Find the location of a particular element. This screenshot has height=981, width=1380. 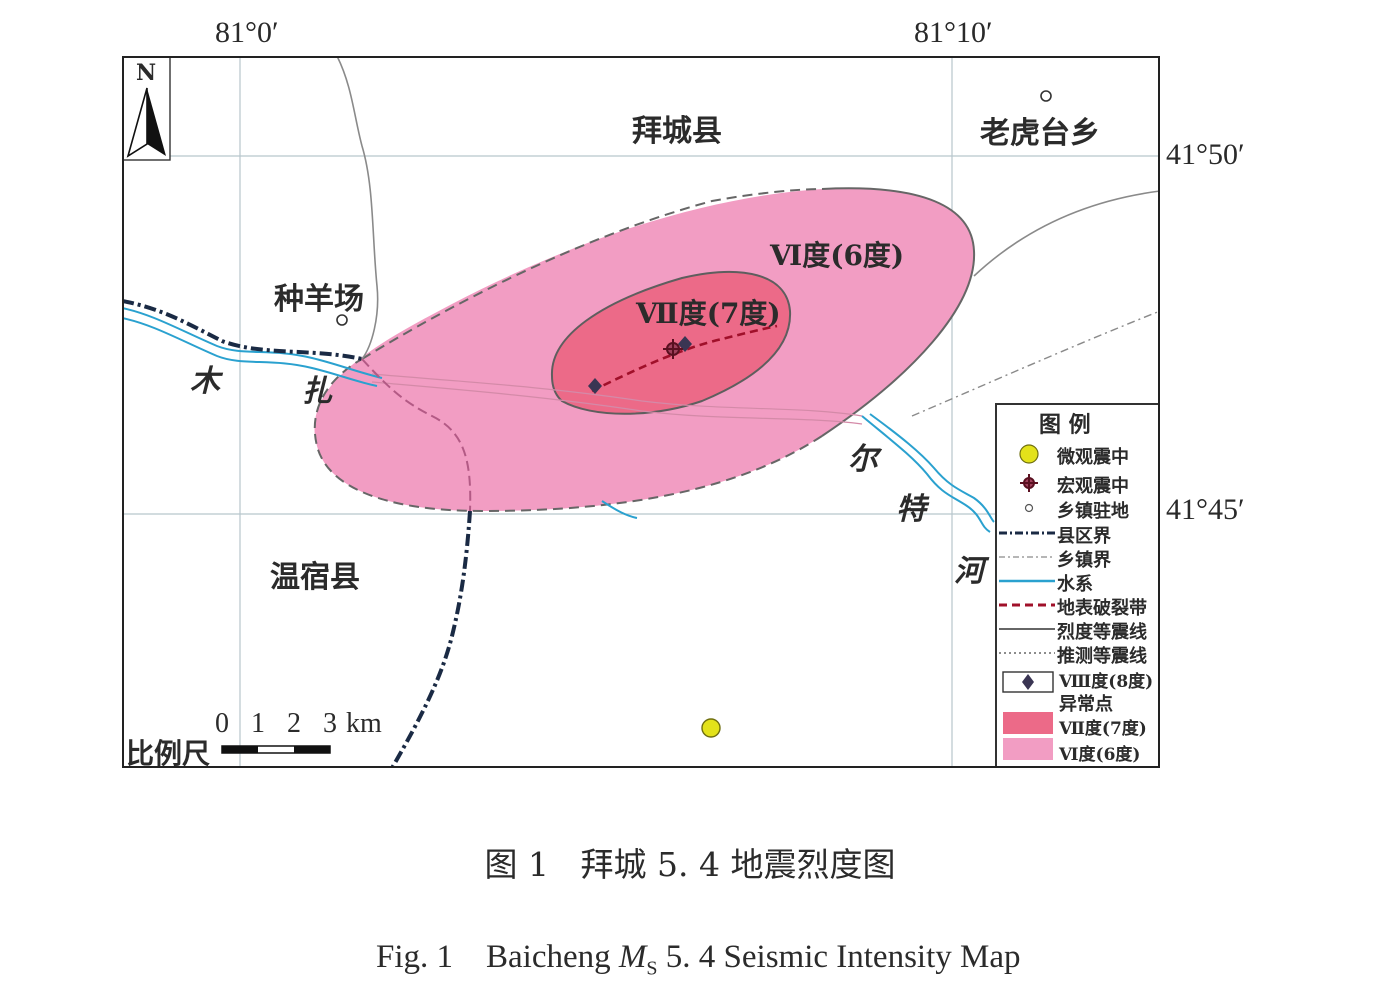

river-char-4: 特 is located at coordinates (911, 509).